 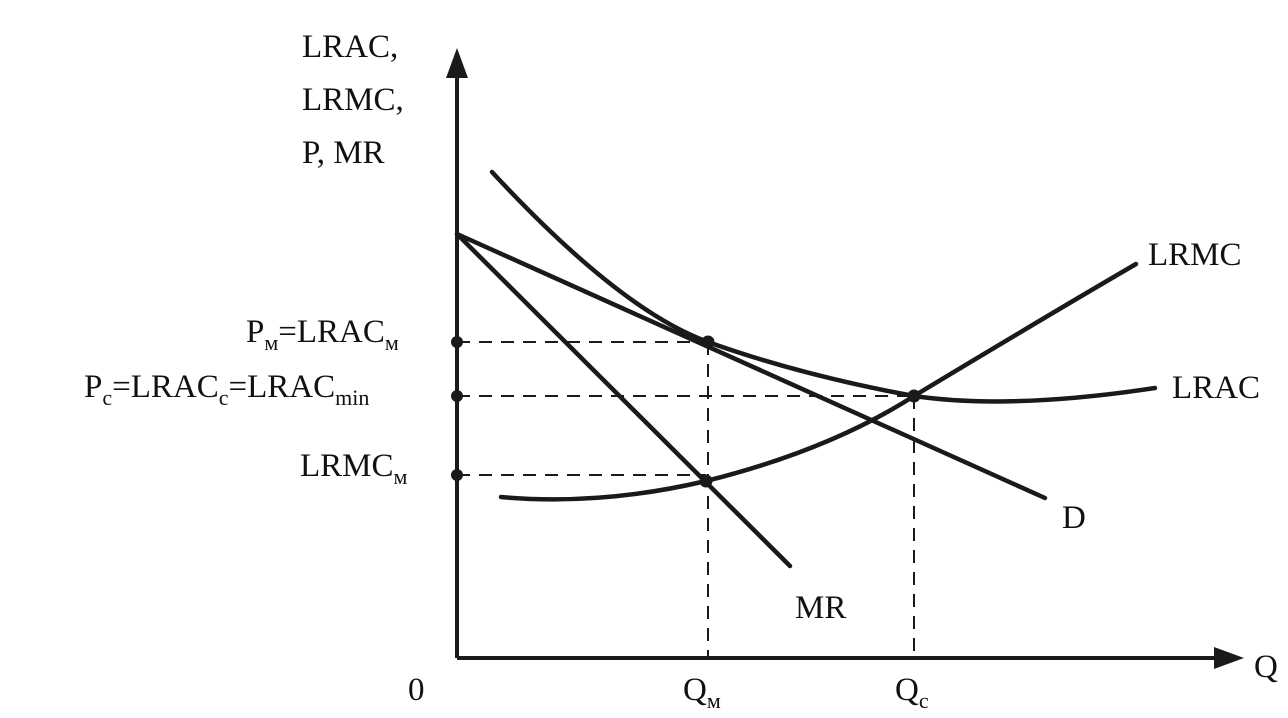 What do you see at coordinates (914, 396) in the screenshot?
I see `competitive-price-point` at bounding box center [914, 396].